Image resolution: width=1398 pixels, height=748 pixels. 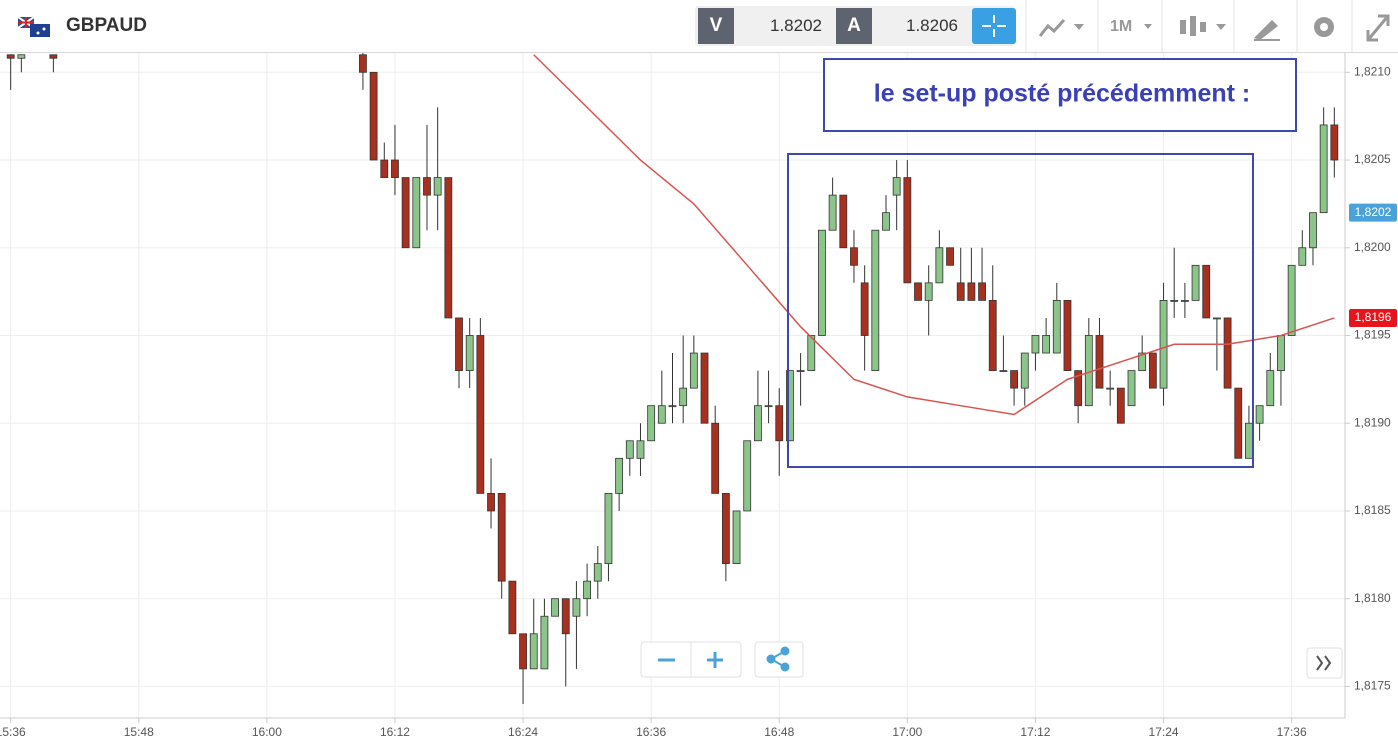 I want to click on price-tag-label: 1,8202, so click(x=1373, y=212).